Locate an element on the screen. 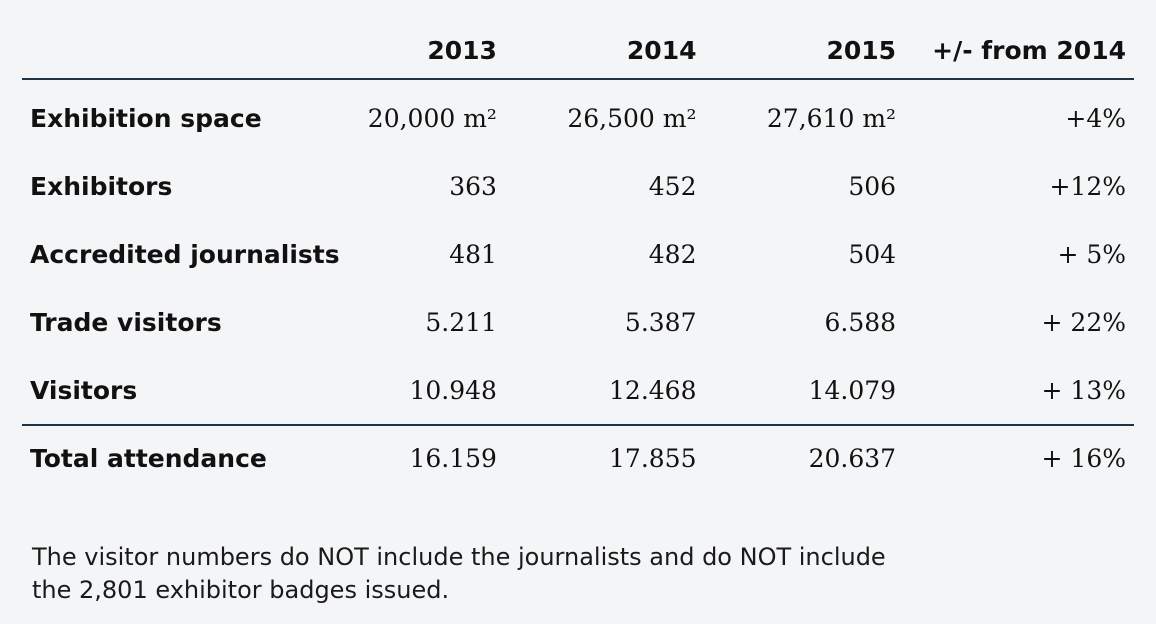 This screenshot has width=1156, height=624. total-2015: 20.637 is located at coordinates (852, 458).